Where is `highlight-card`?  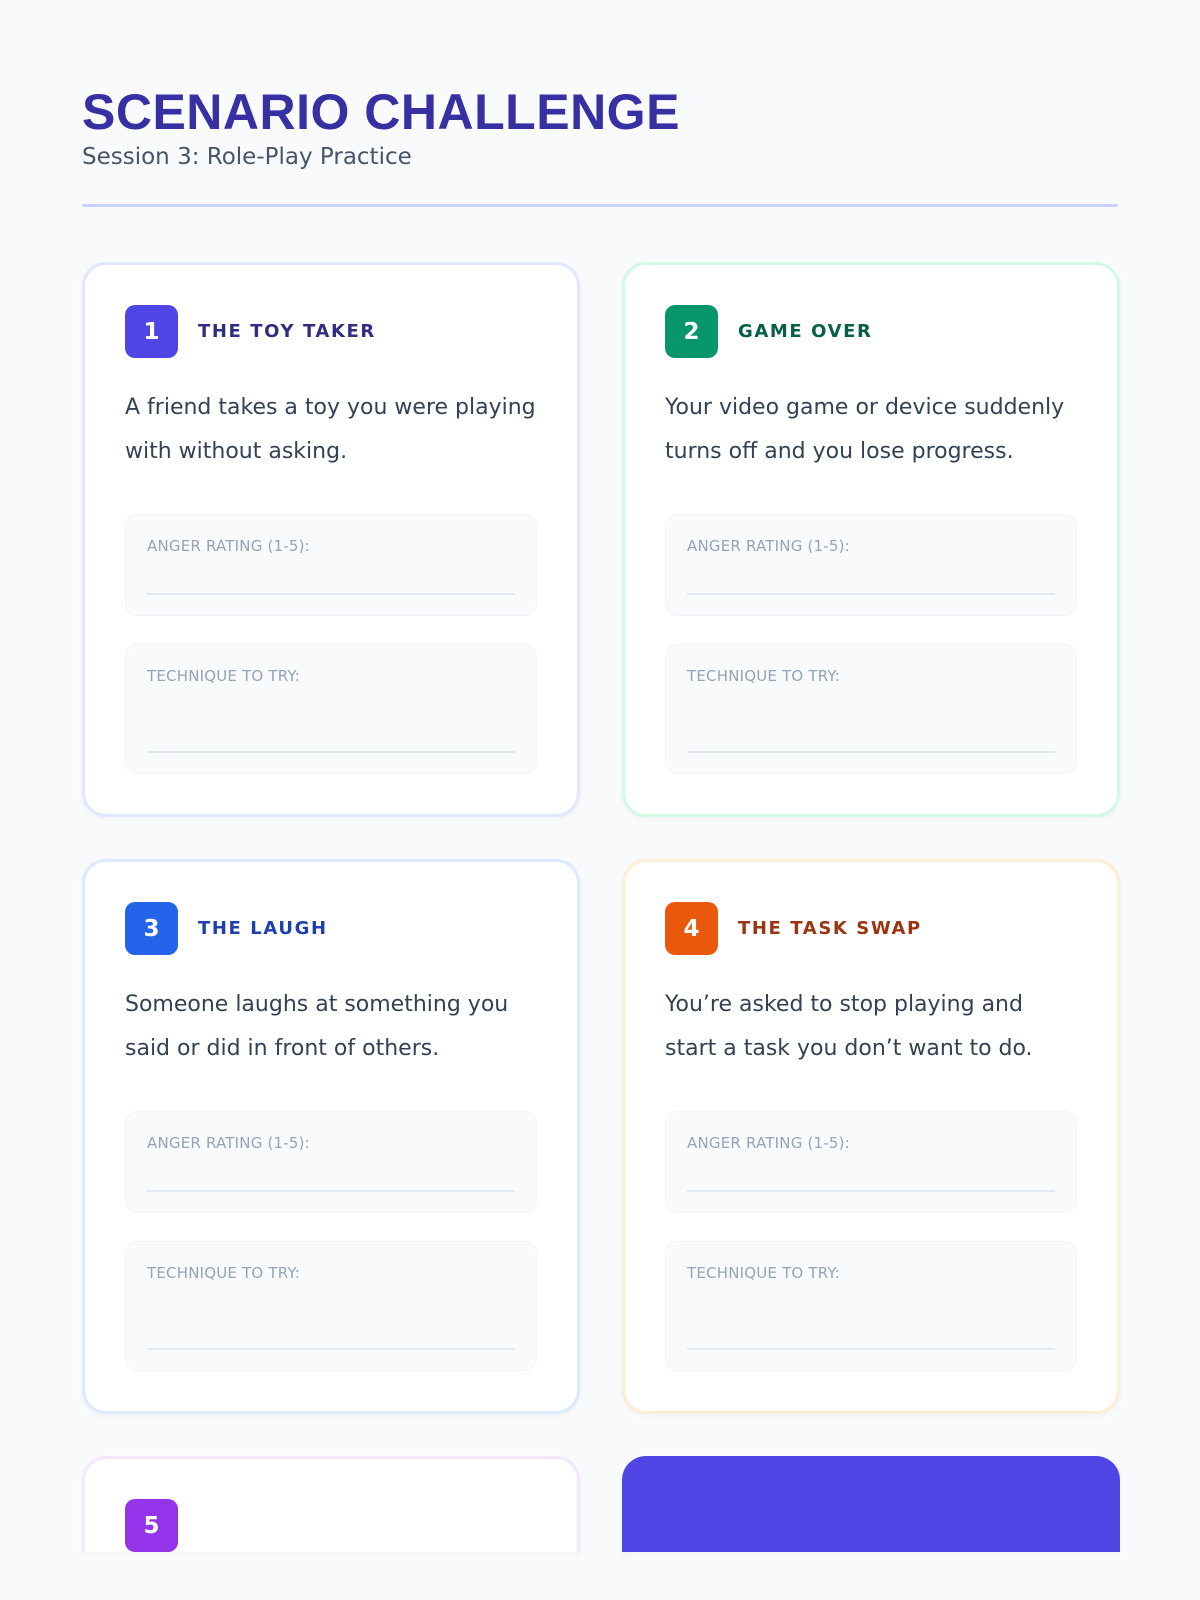 highlight-card is located at coordinates (871, 1504).